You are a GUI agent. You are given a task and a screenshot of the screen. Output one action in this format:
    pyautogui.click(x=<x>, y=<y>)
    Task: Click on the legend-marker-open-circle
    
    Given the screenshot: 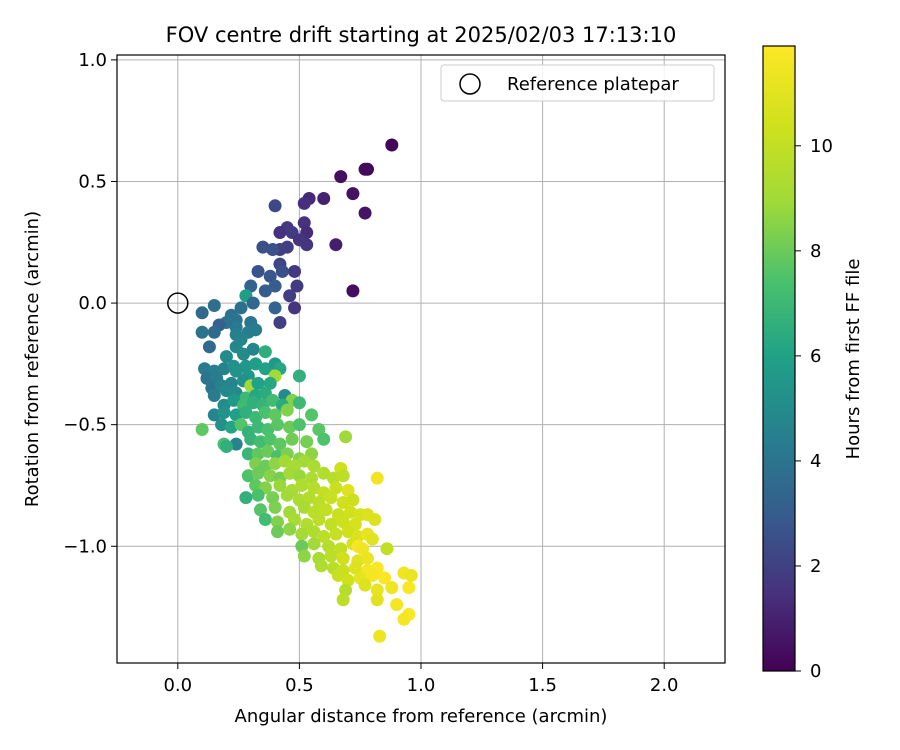 What is the action you would take?
    pyautogui.click(x=470, y=84)
    